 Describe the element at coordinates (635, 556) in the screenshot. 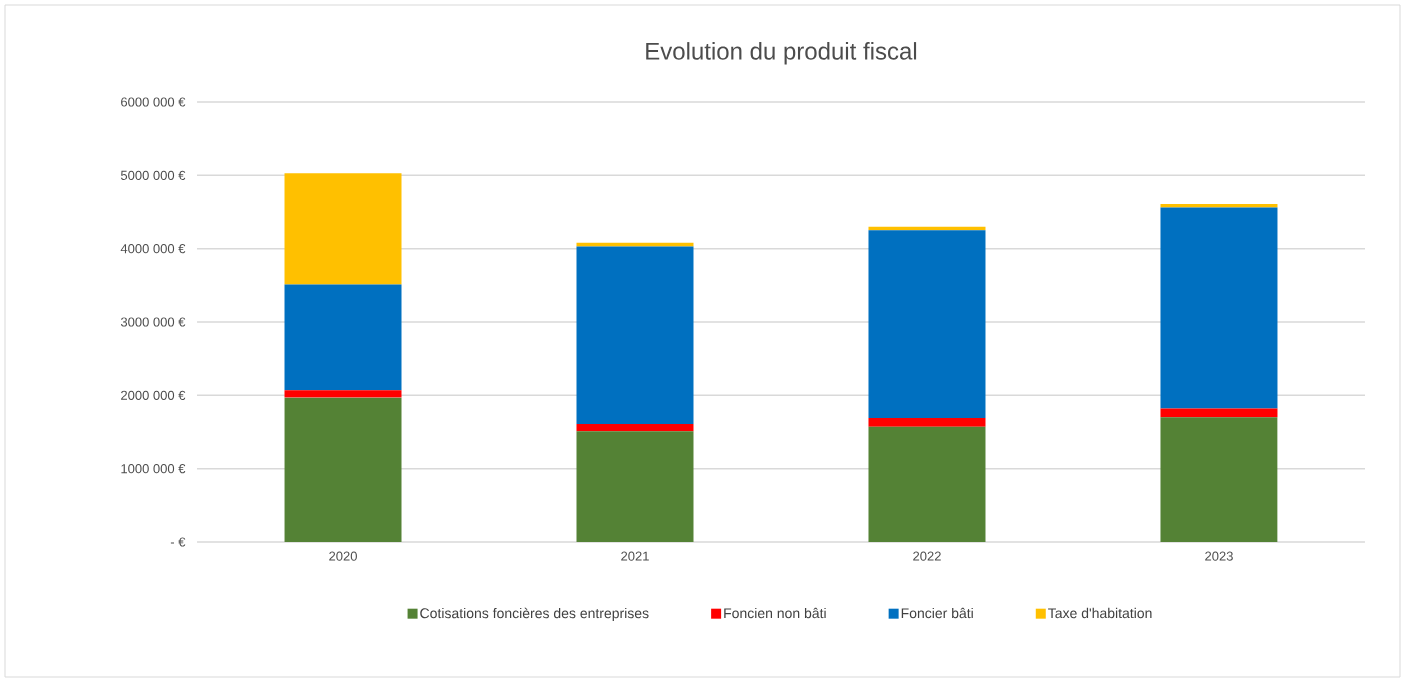

I see `x-tick-label: 2021` at that location.